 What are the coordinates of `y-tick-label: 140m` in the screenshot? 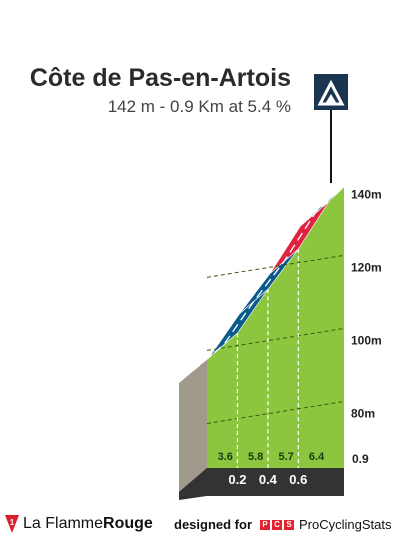 It's located at (366, 194).